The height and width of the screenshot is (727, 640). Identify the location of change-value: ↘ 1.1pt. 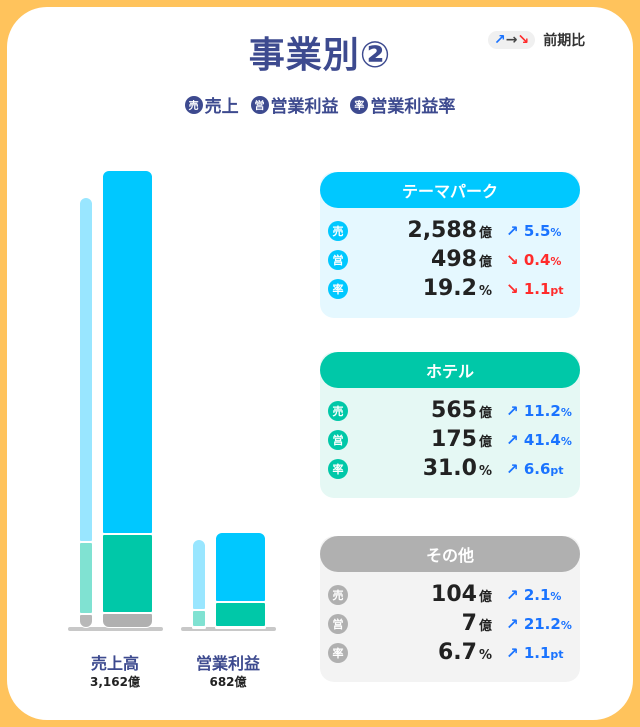
(535, 289).